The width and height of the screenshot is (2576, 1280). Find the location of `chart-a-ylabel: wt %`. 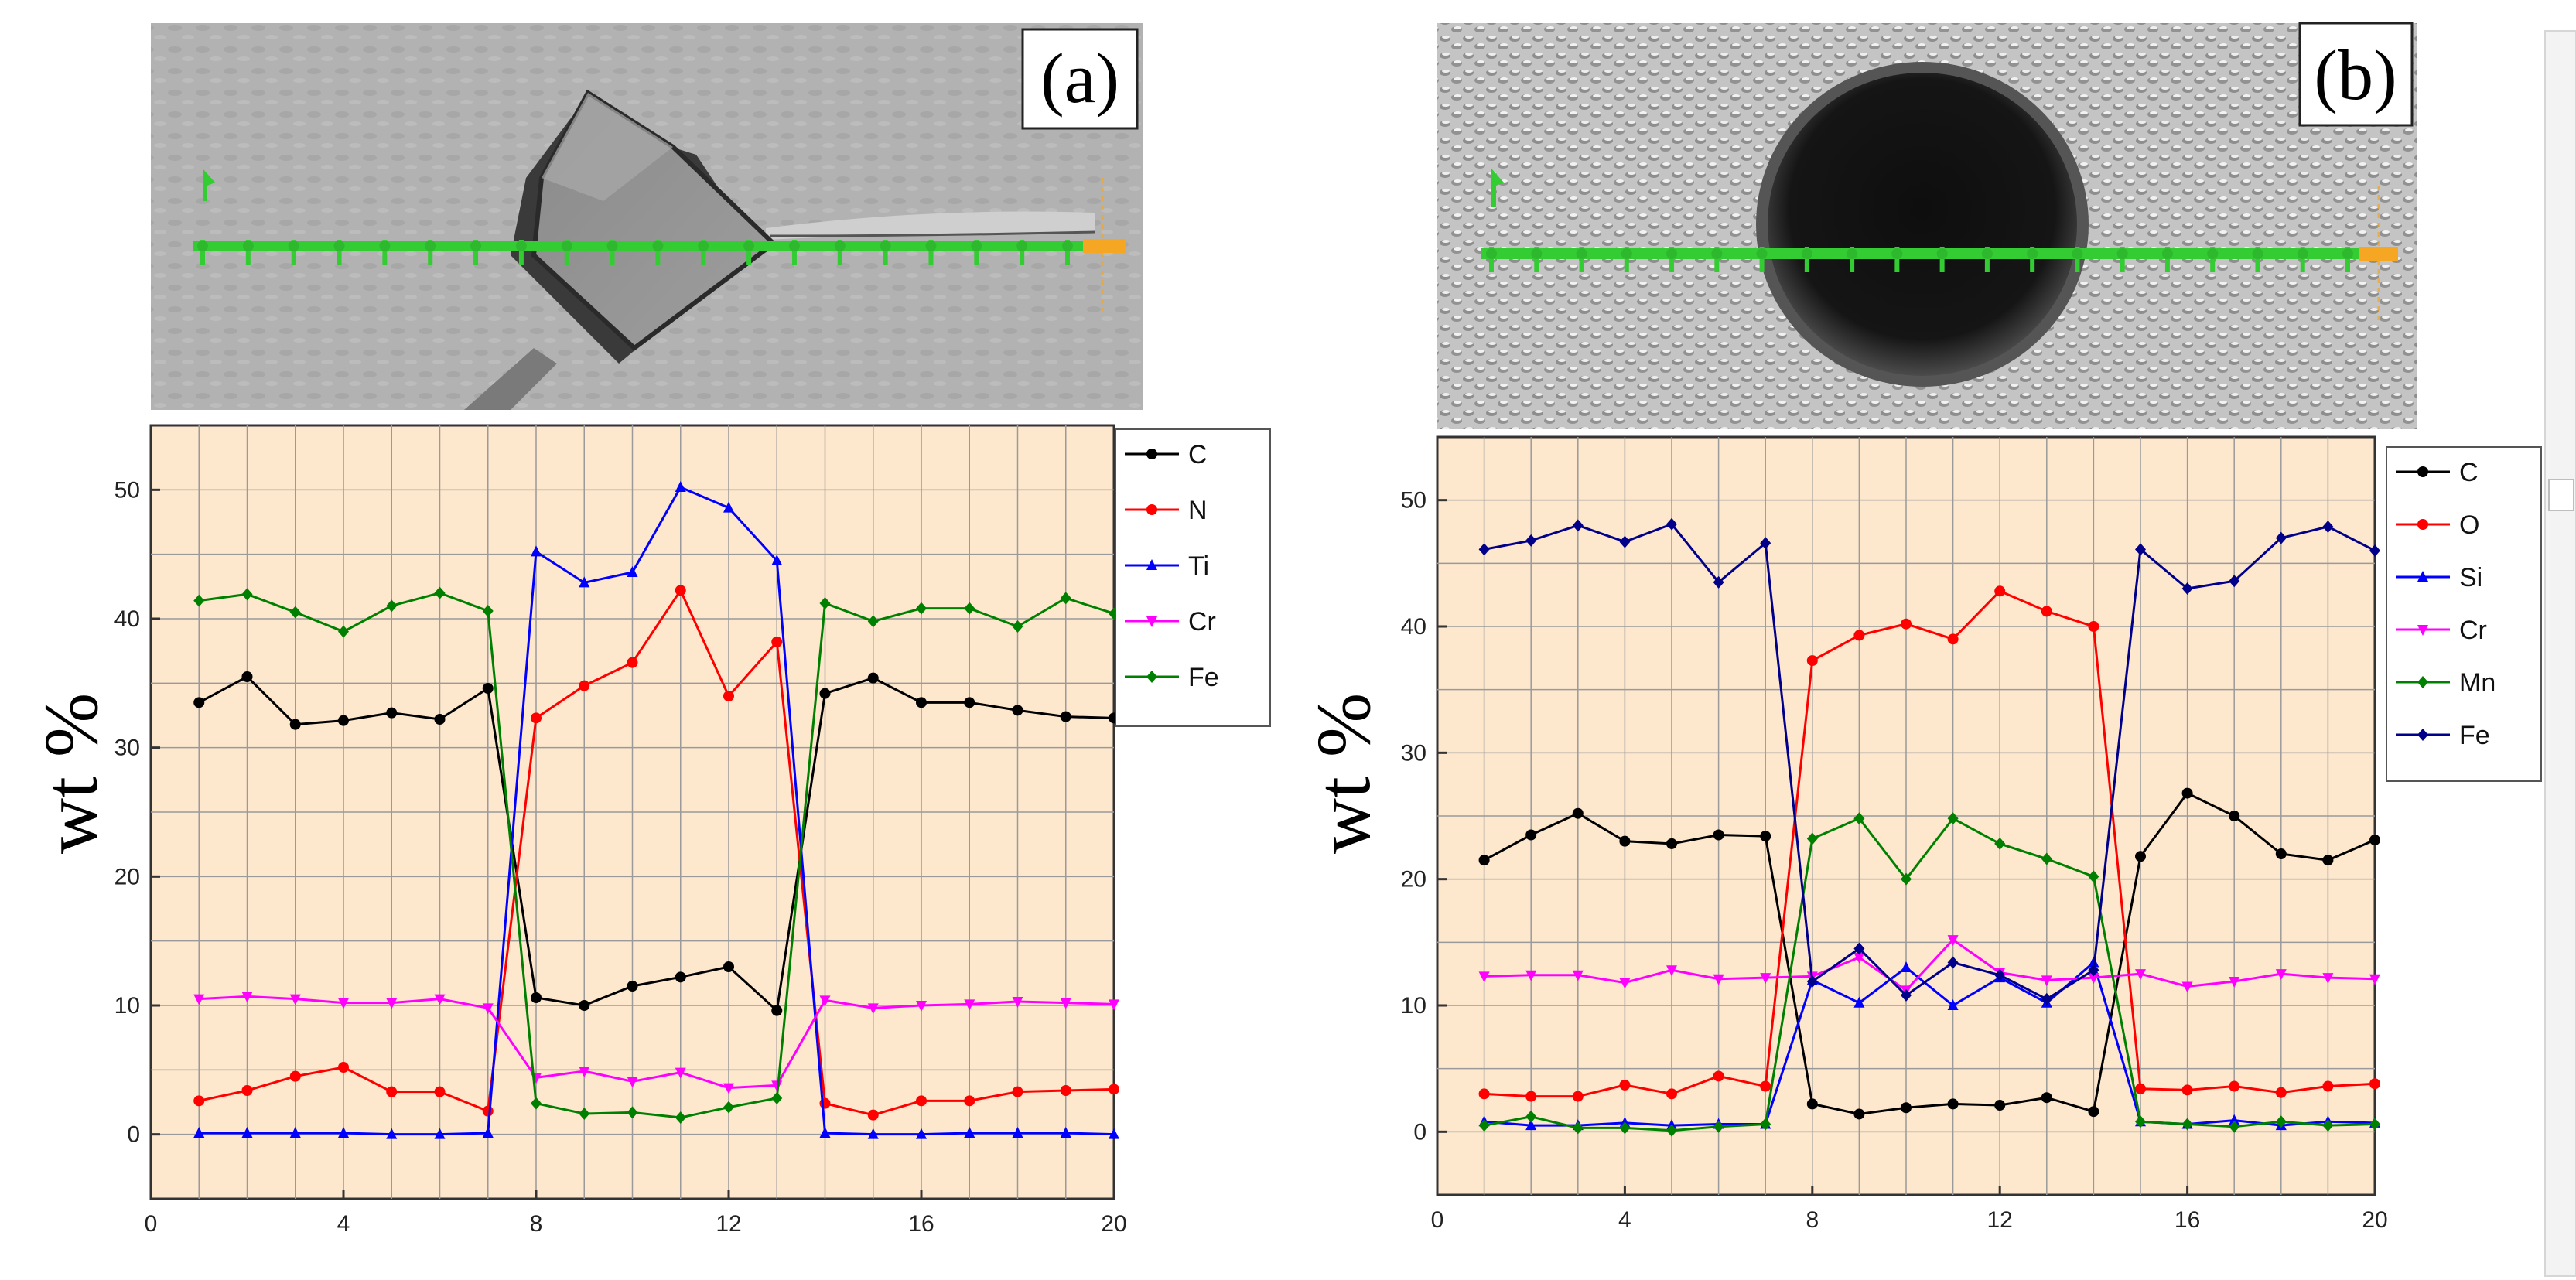

chart-a-ylabel: wt % is located at coordinates (71, 773).